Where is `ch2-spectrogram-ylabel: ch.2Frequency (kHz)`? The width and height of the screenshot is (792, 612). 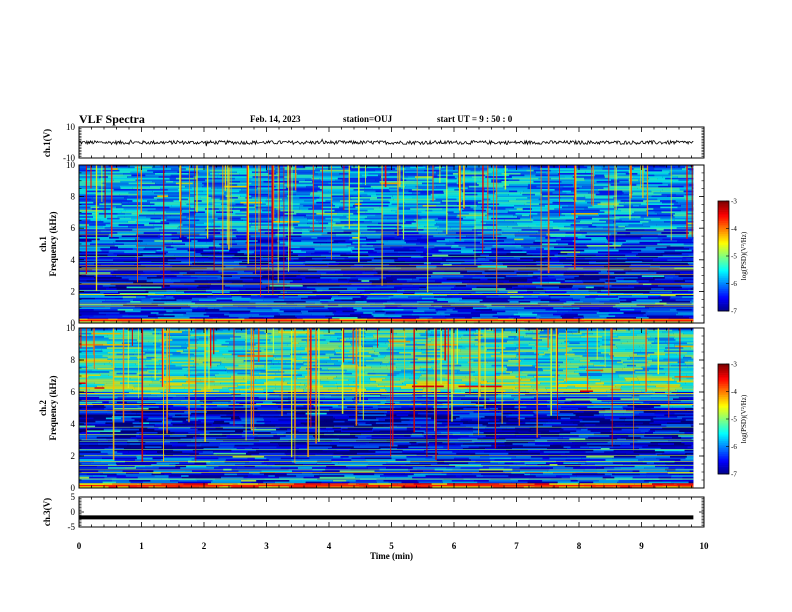
ch2-spectrogram-ylabel: ch.2Frequency (kHz) is located at coordinates (48, 407).